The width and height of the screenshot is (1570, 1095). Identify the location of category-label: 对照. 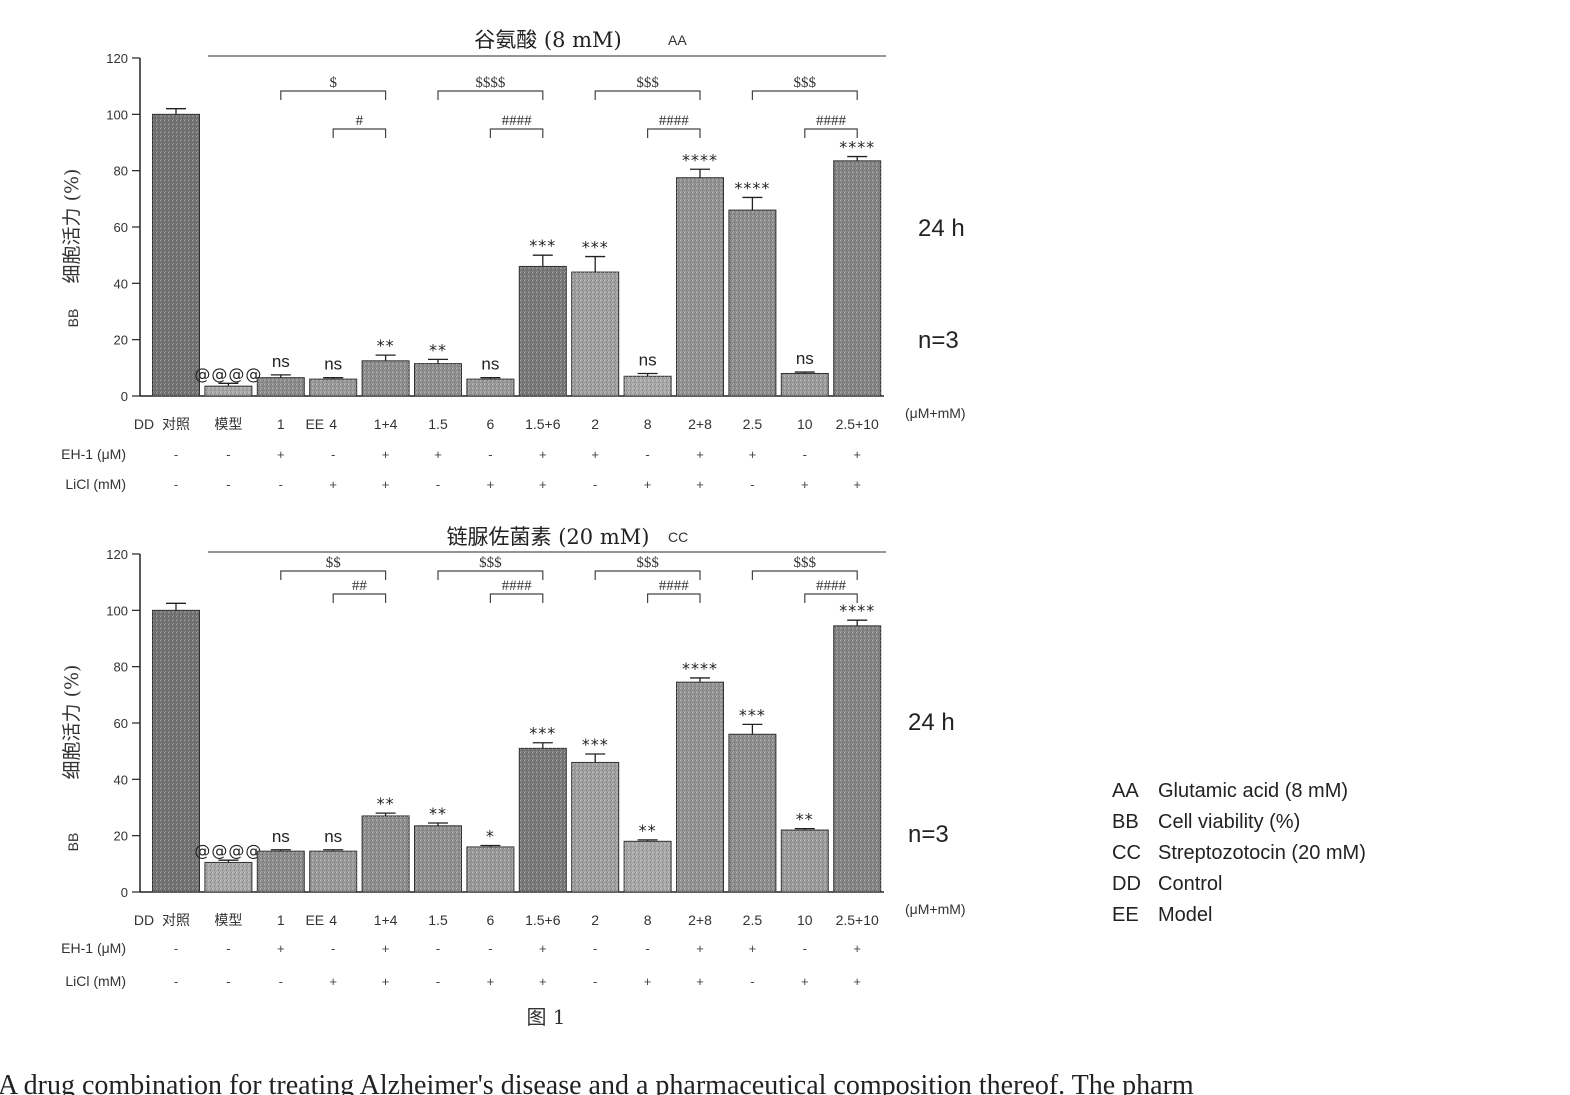
(176, 424).